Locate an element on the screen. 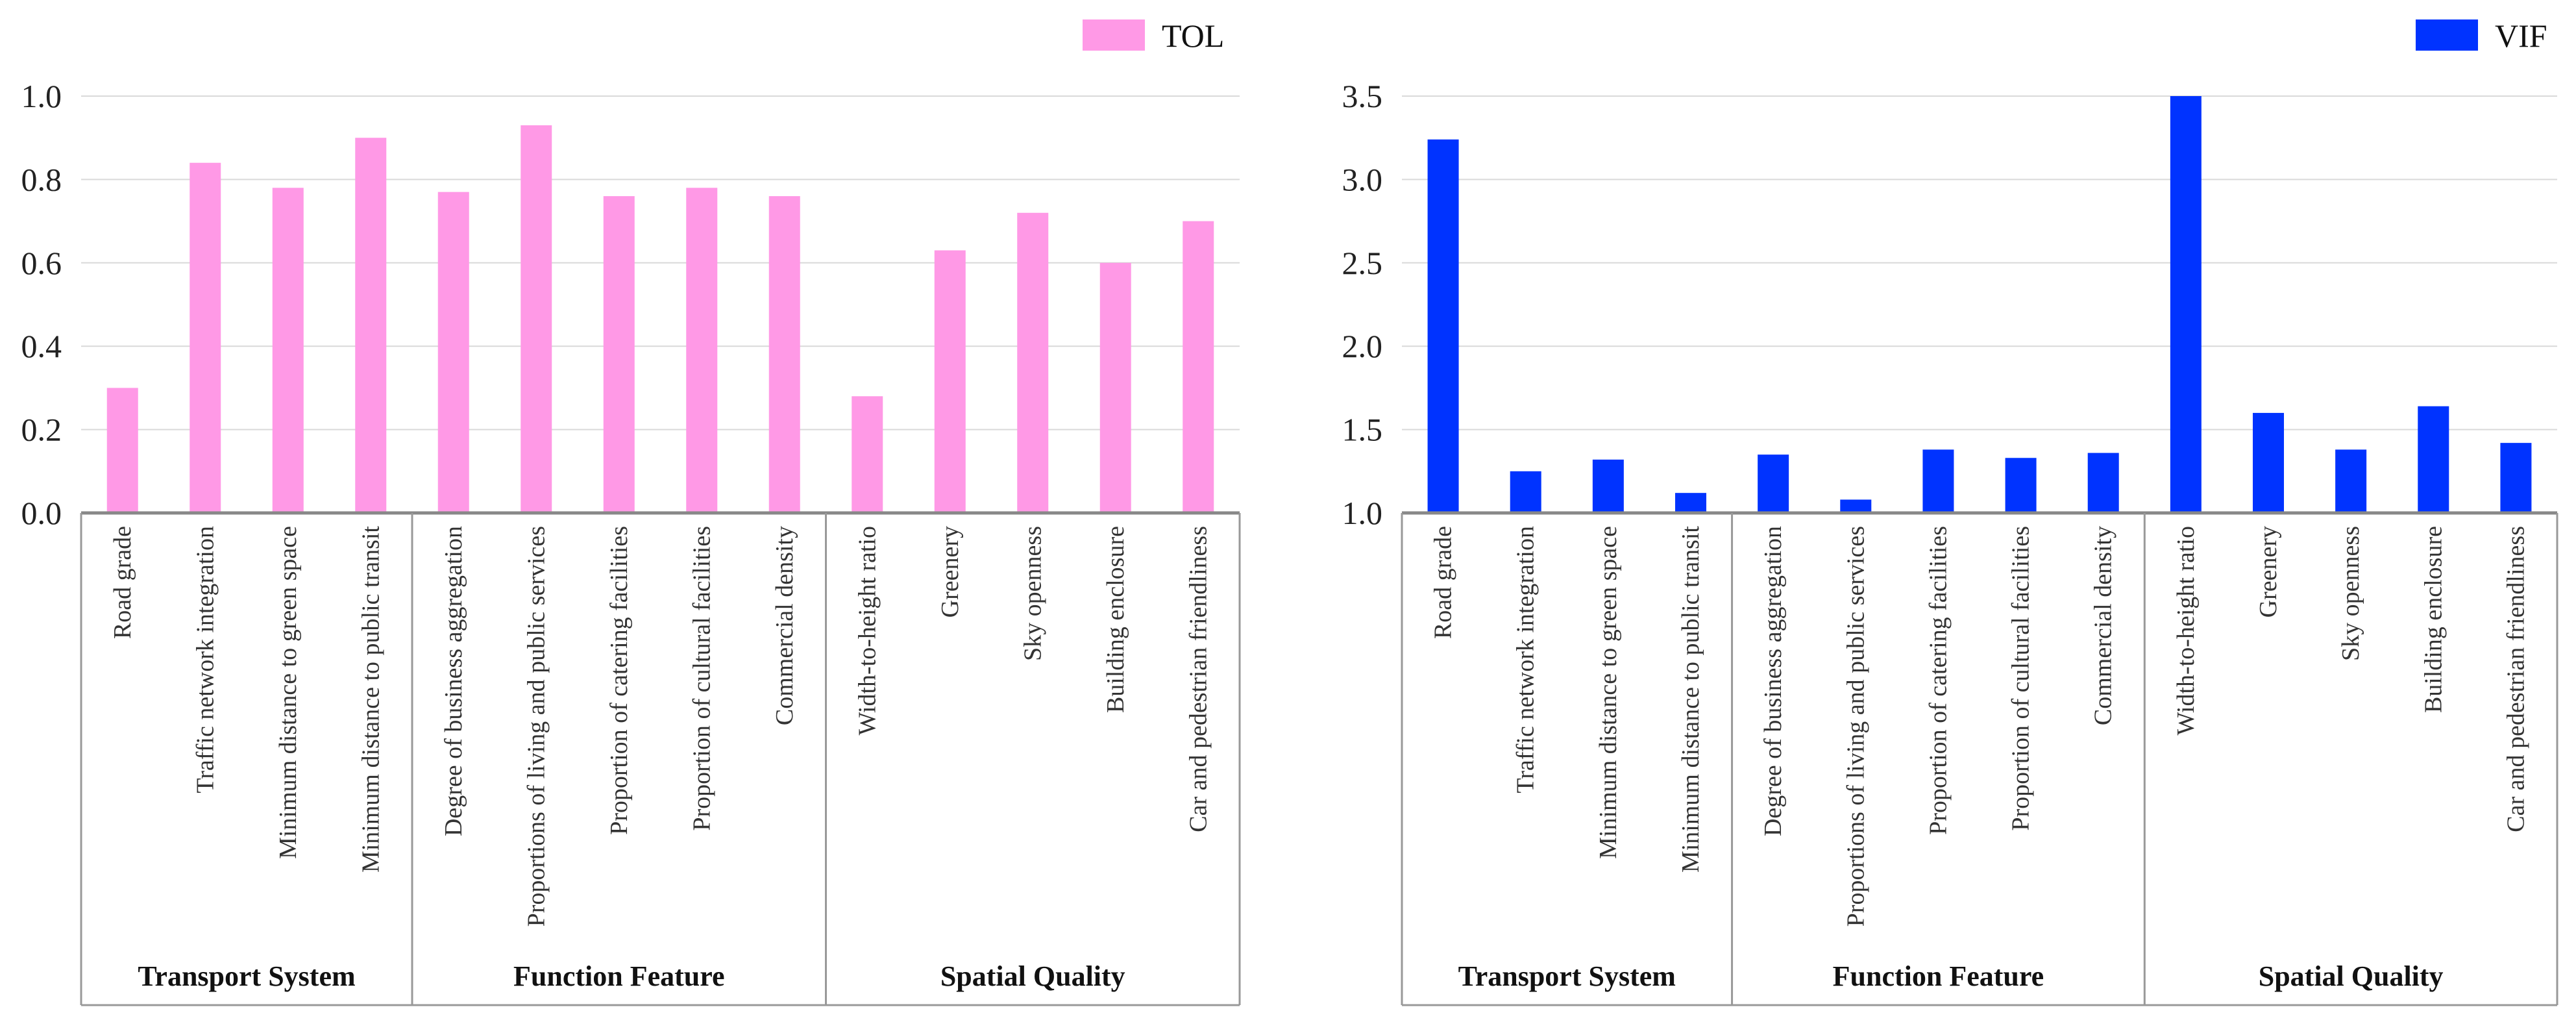  y-tick-label: 2.0 is located at coordinates (1362, 346).